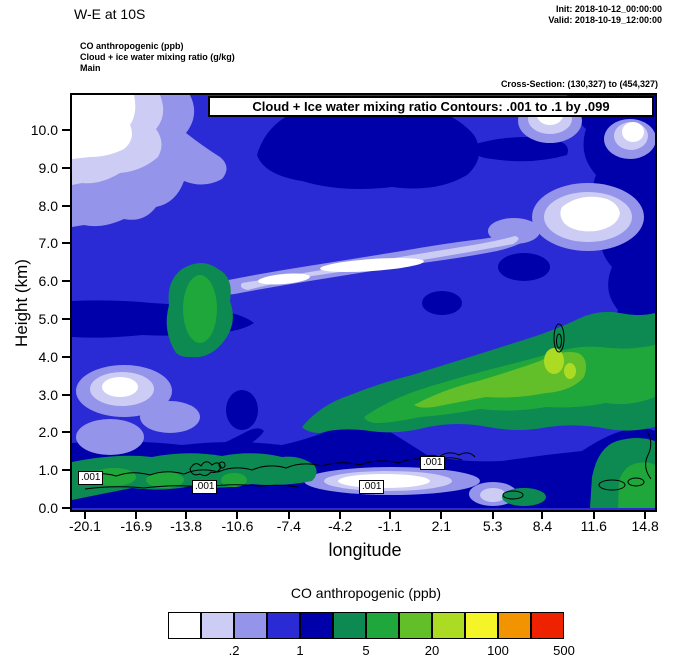  What do you see at coordinates (366, 593) in the screenshot?
I see `legend-title: CO anthropogenic (ppb)` at bounding box center [366, 593].